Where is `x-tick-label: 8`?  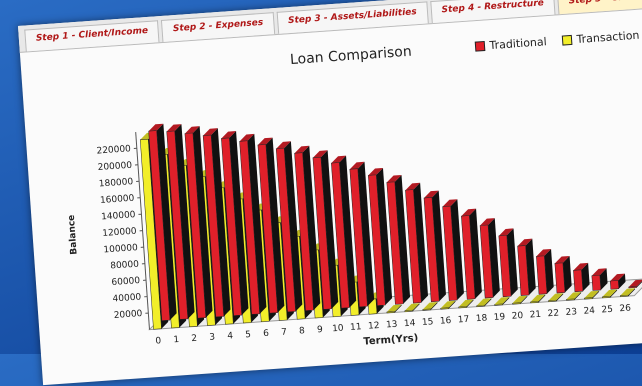 x-tick-label: 8 is located at coordinates (302, 331).